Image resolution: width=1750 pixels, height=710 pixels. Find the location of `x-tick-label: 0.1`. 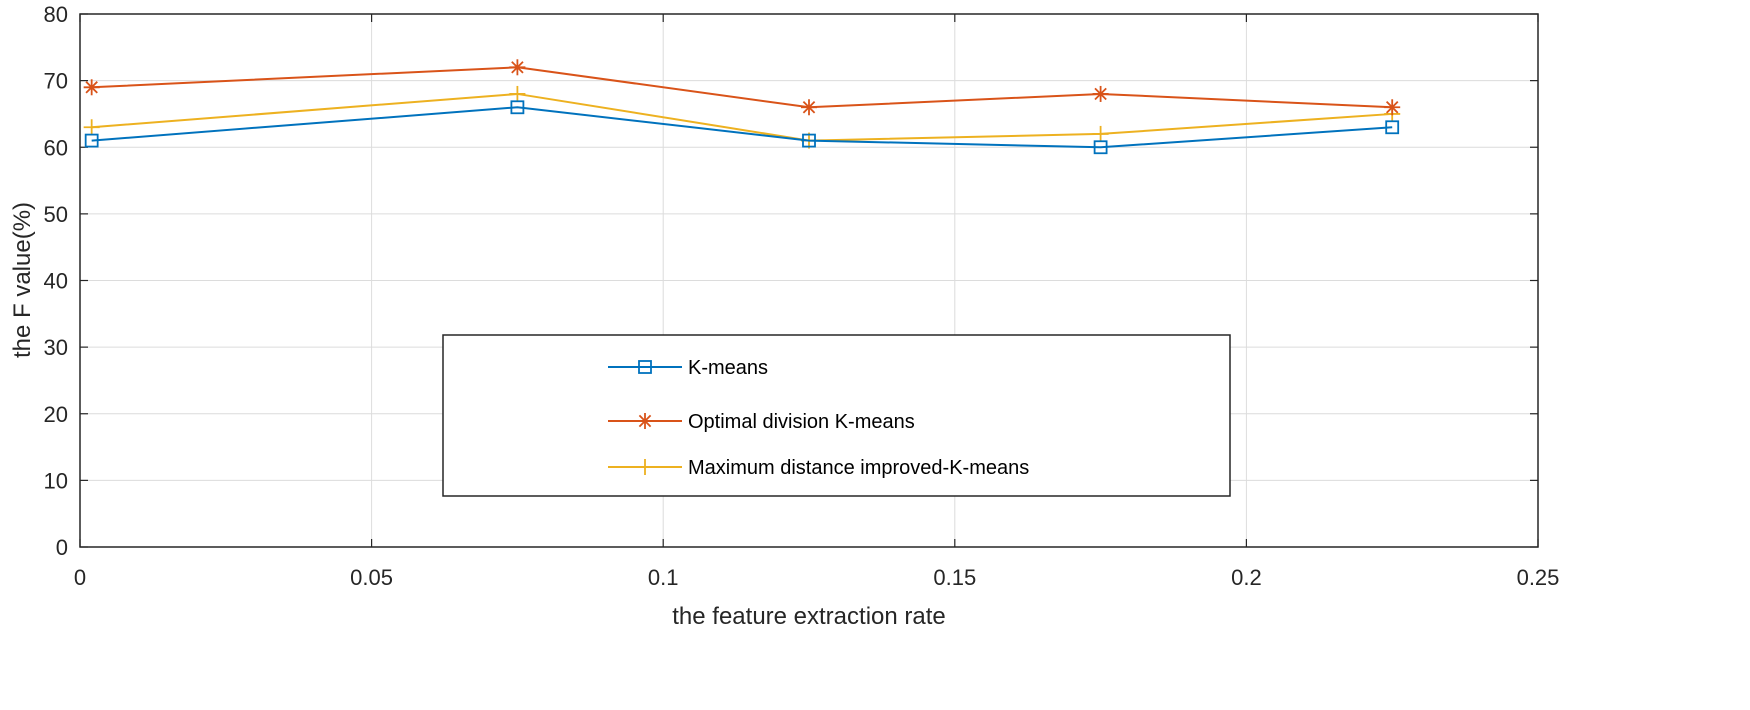

x-tick-label: 0.1 is located at coordinates (663, 577).